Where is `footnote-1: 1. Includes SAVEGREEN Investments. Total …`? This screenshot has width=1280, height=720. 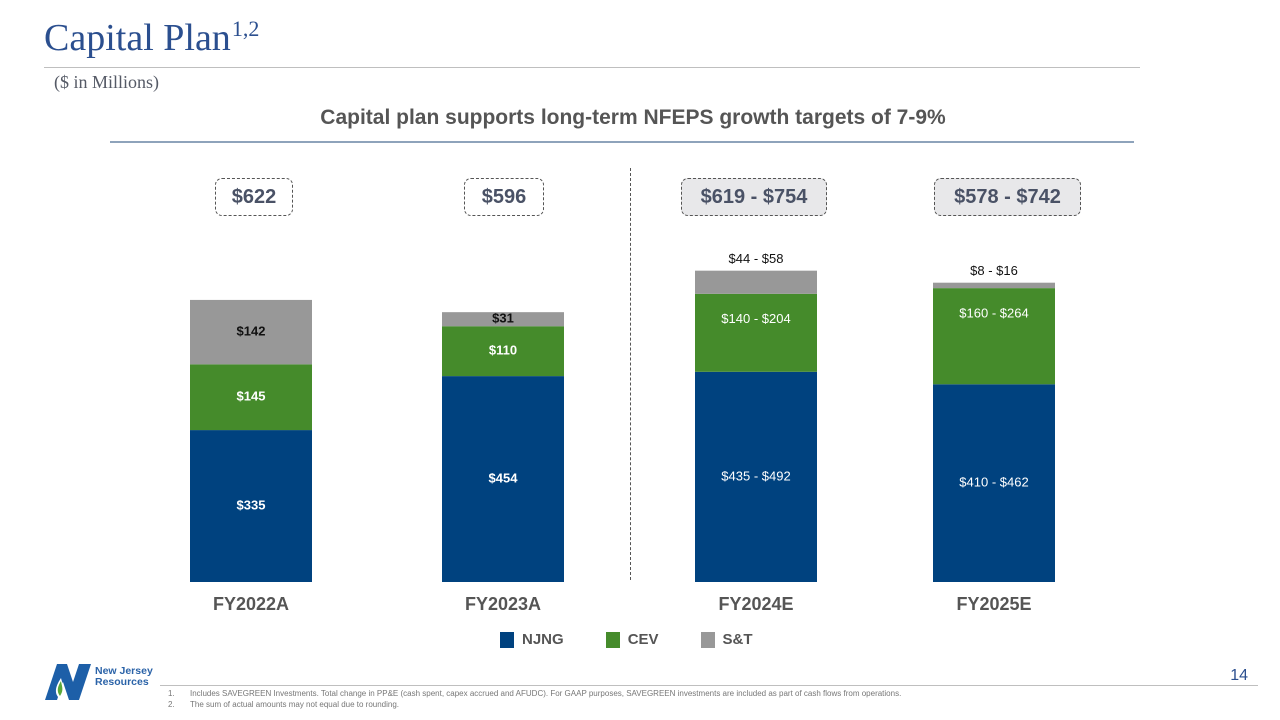 footnote-1: 1. Includes SAVEGREEN Investments. Total … is located at coordinates (534, 693).